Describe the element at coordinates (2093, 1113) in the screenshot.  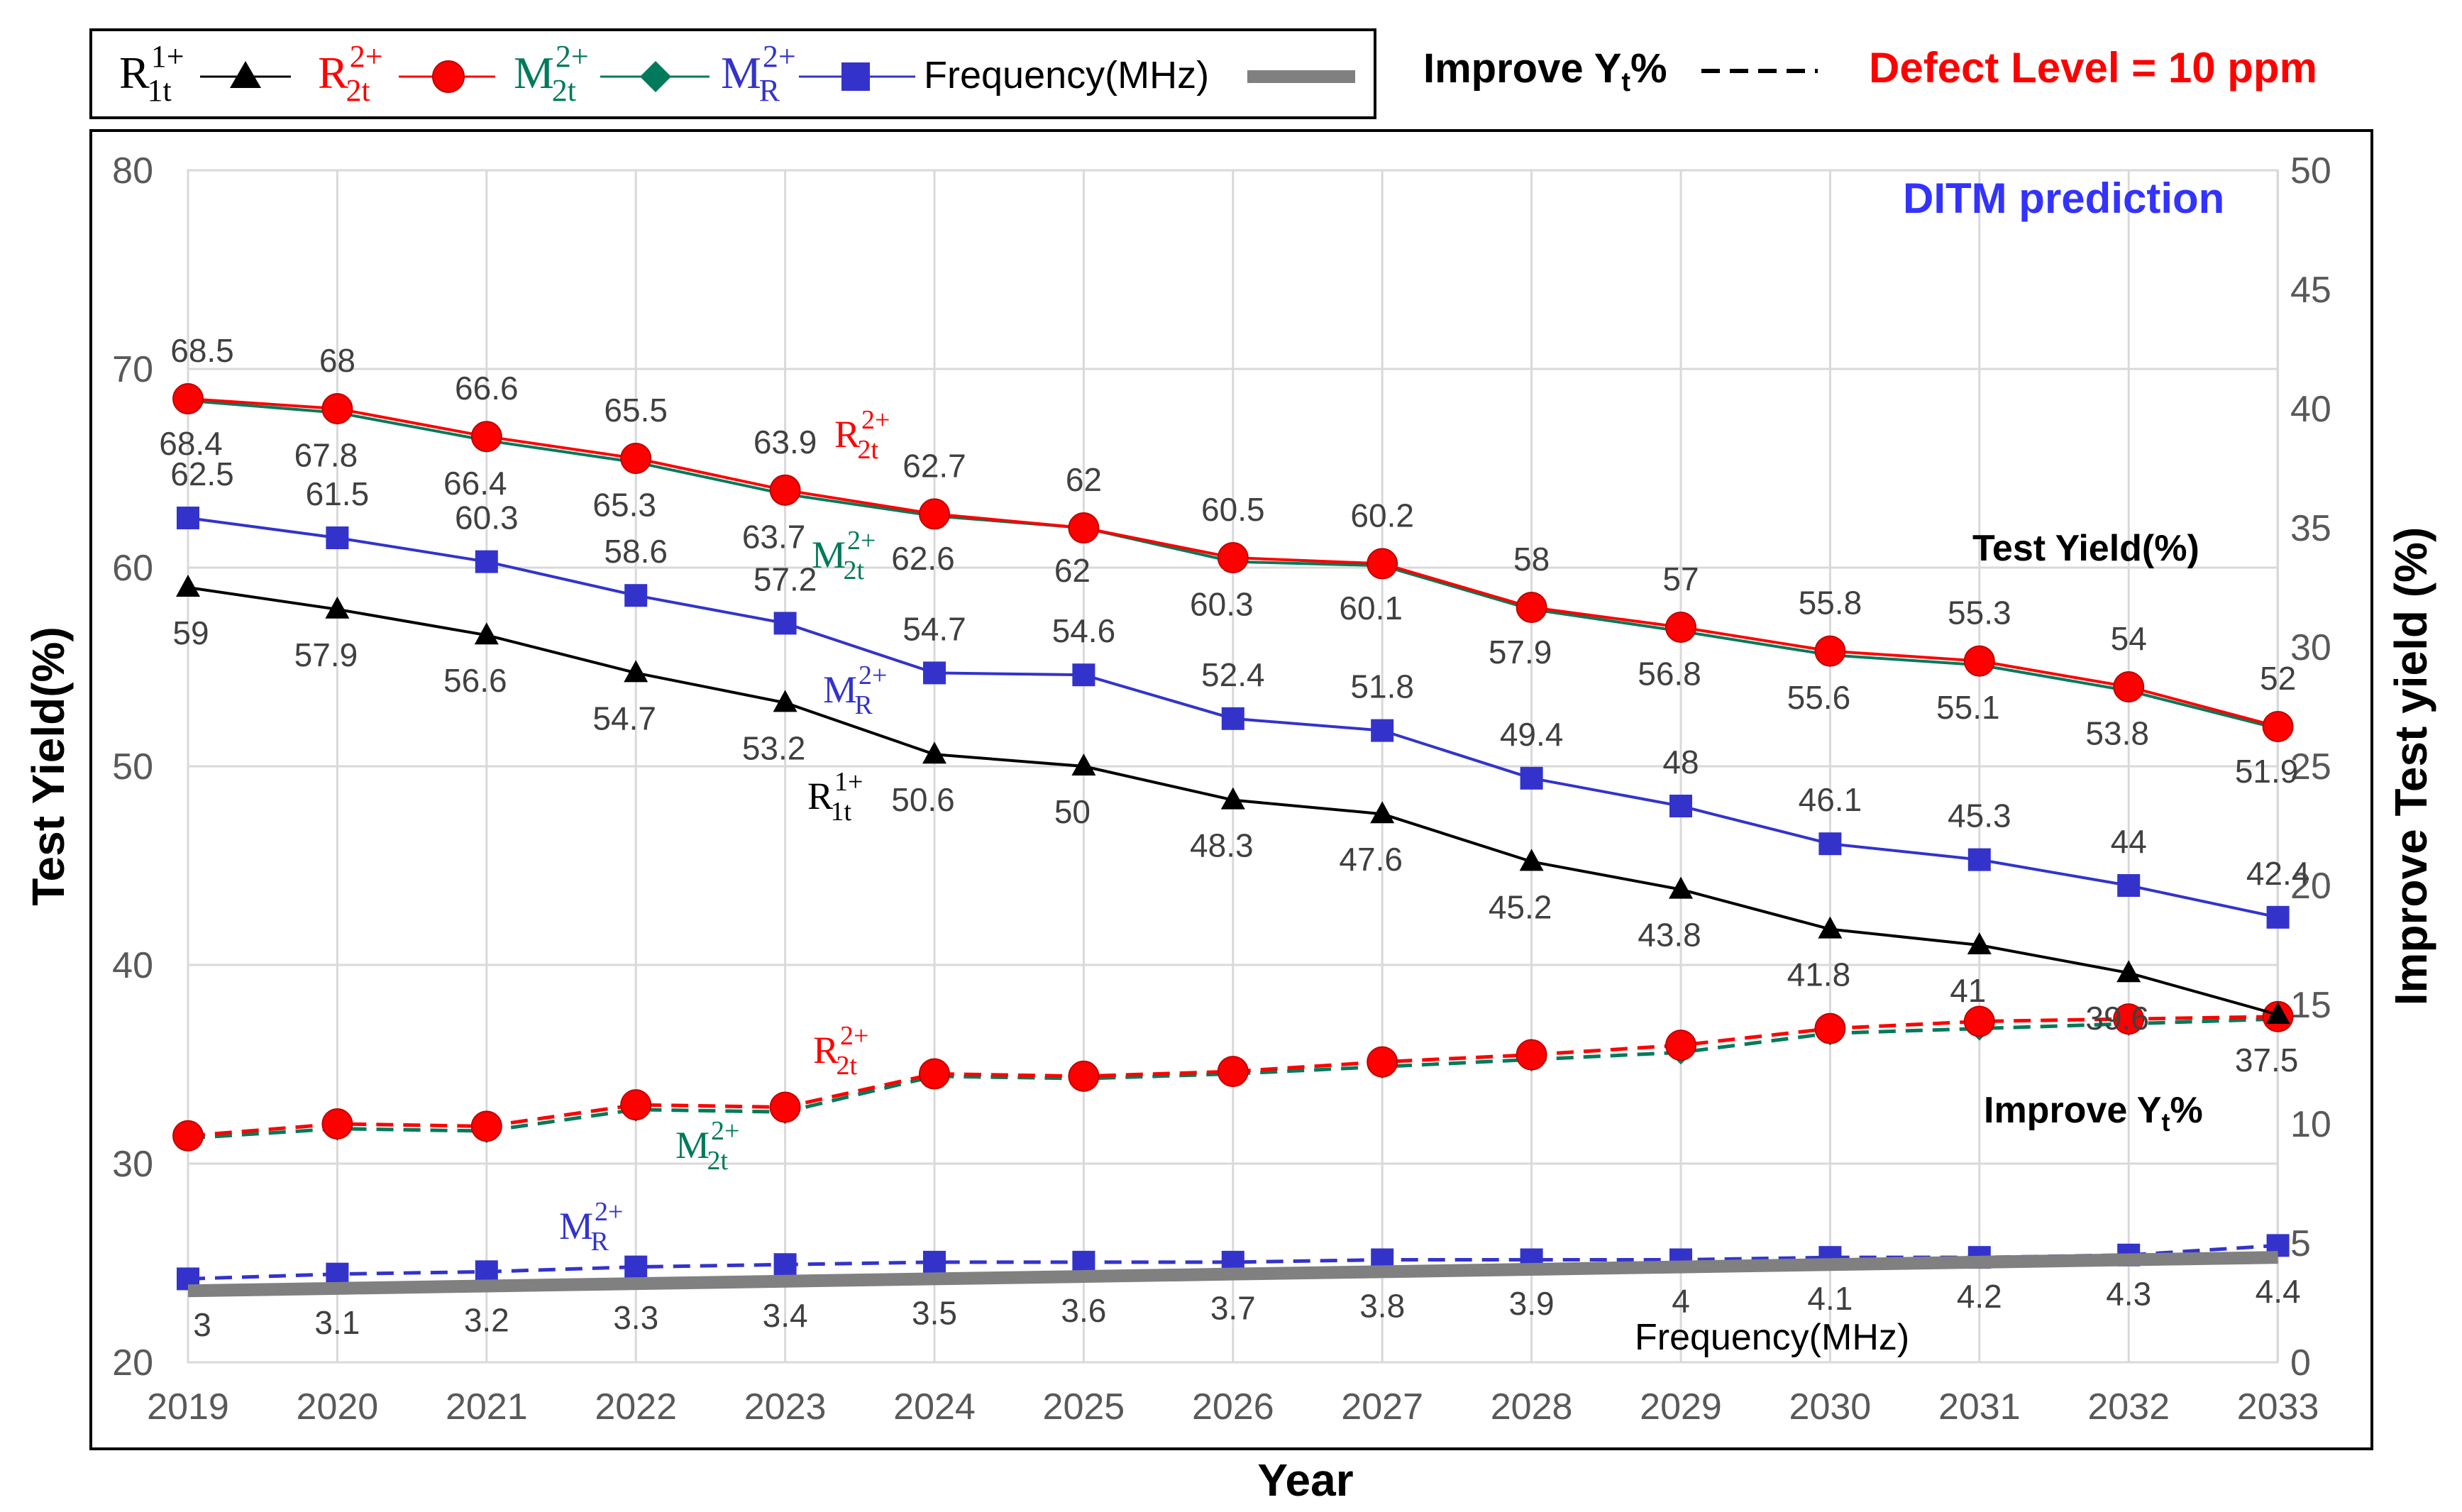
I see `improve-yt-annotation: Improve Yt%` at that location.